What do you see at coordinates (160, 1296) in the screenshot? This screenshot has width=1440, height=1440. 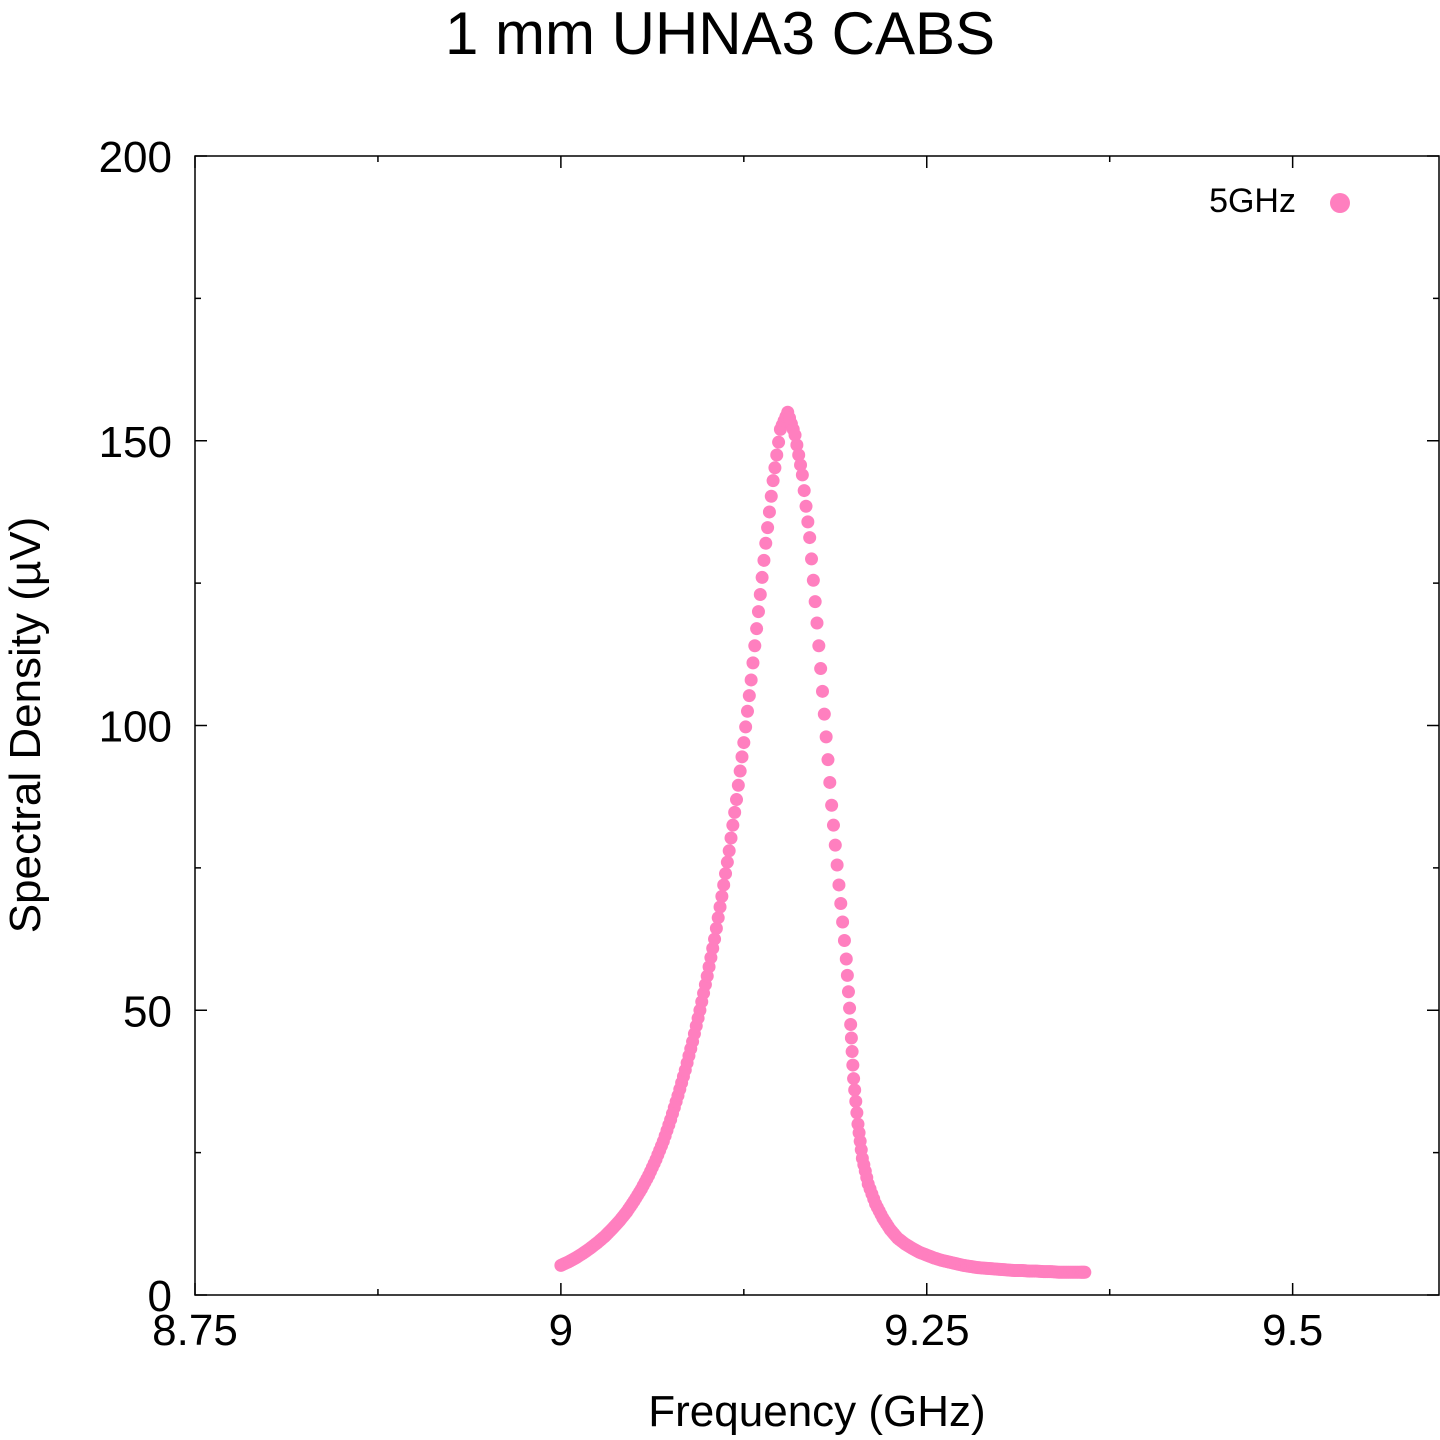 I see `y-tick-label: 0` at bounding box center [160, 1296].